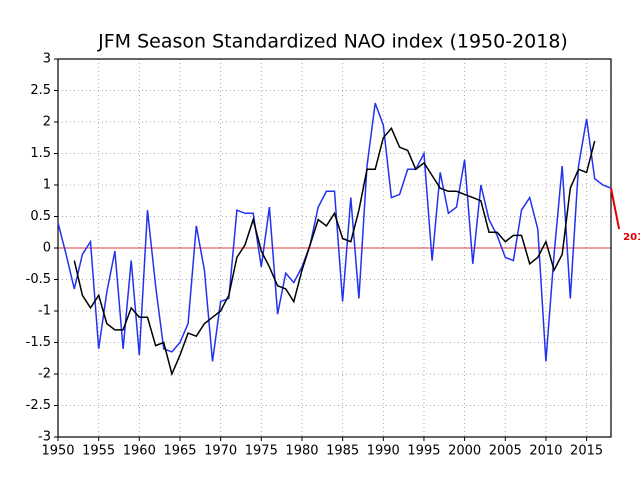  I want to click on x-tick-label: 2005, so click(505, 451).